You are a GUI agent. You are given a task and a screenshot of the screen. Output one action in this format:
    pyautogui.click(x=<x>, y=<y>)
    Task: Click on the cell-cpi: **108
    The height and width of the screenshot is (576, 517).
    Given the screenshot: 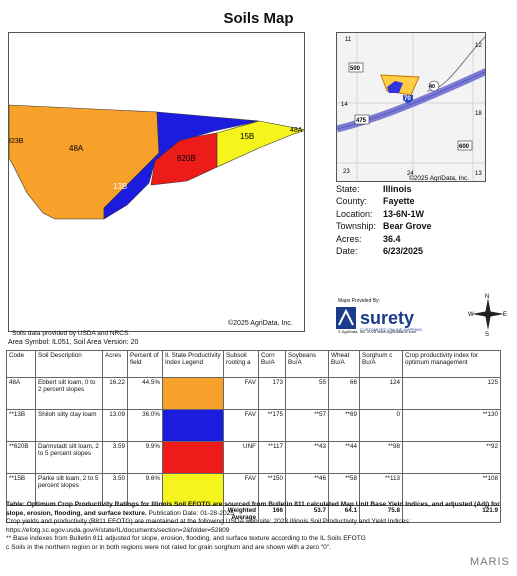 What is the action you would take?
    pyautogui.click(x=451, y=489)
    